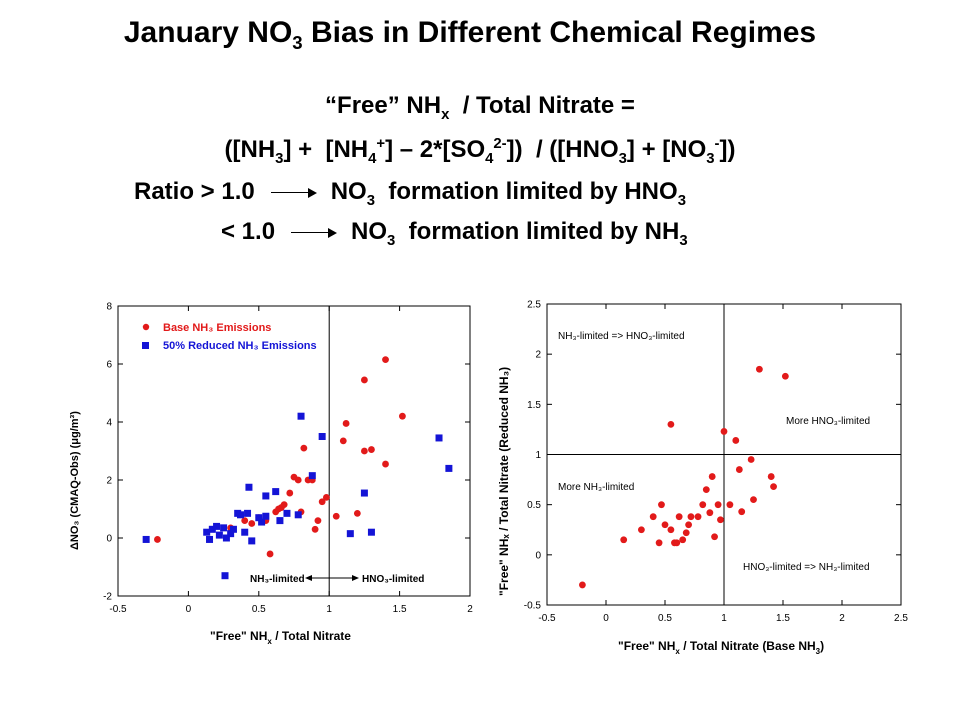  What do you see at coordinates (337, 579) in the screenshot?
I see `nh3-hno3-annotation: NH₃-limited HNO₃-limited` at bounding box center [337, 579].